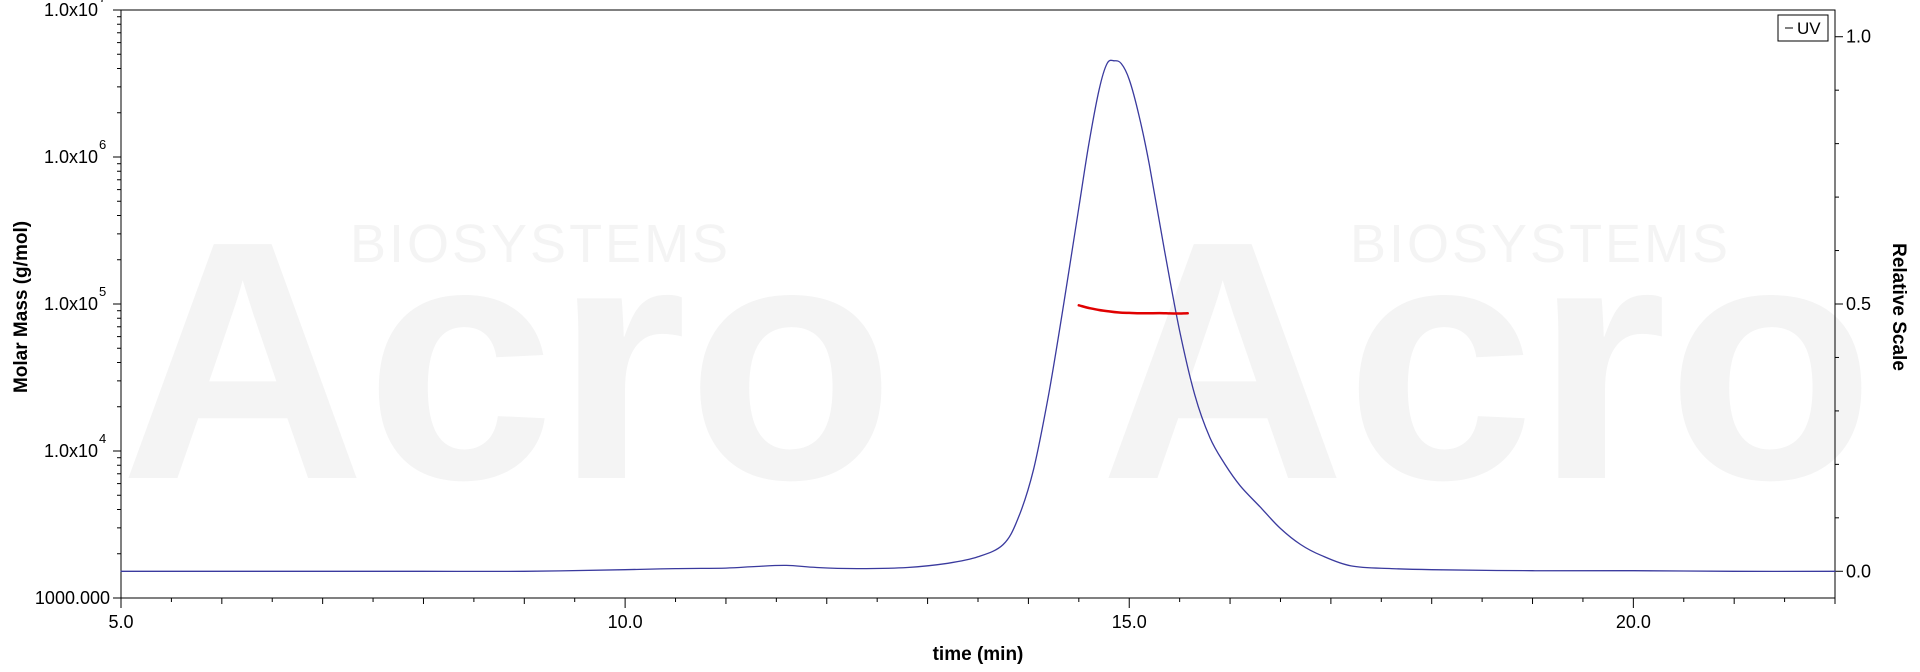 The height and width of the screenshot is (672, 1920). Describe the element at coordinates (102, 291) in the screenshot. I see `y-left-tick-exponent: 5` at that location.